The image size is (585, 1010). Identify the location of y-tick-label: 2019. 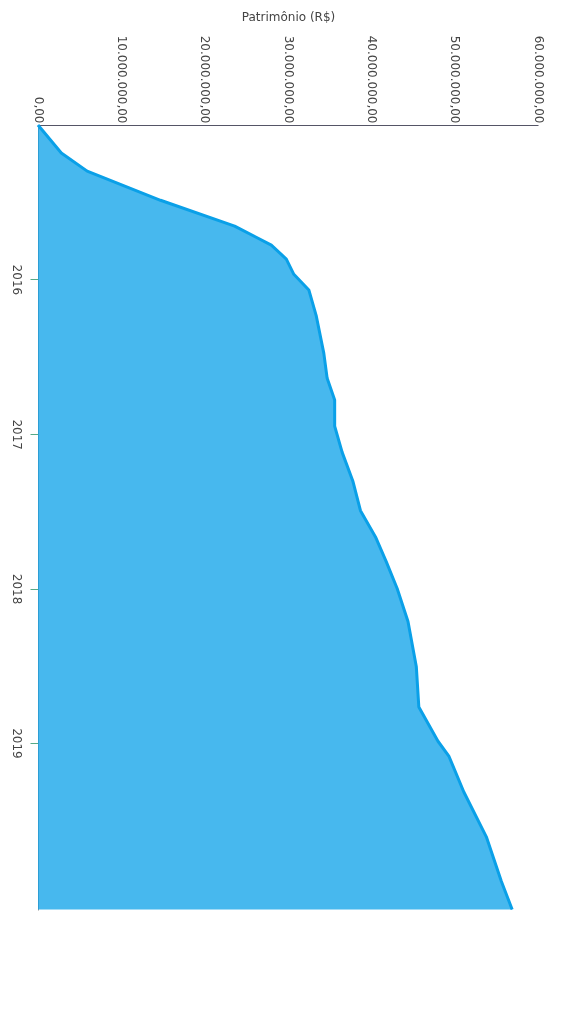
(16, 743).